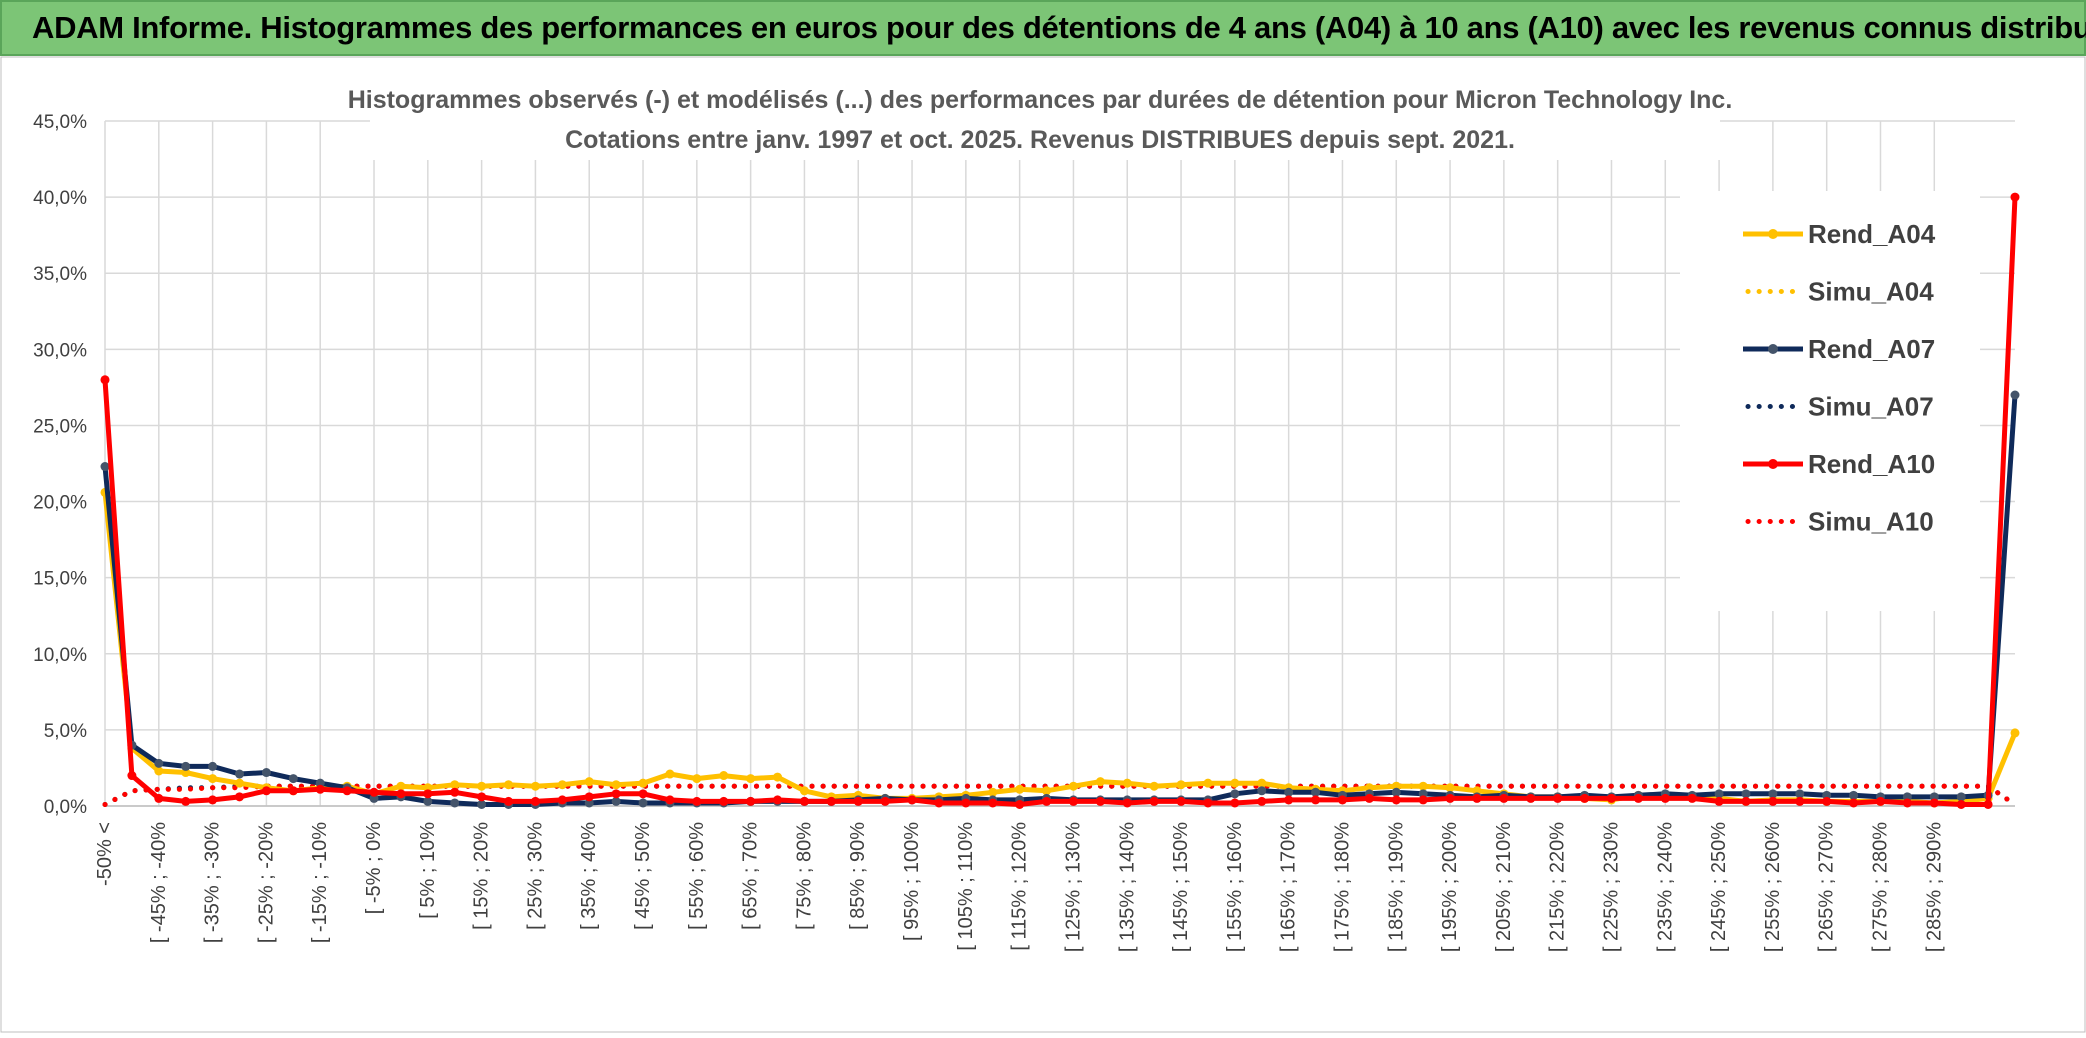 This screenshot has height=1038, width=2086. Describe the element at coordinates (1719, 887) in the screenshot. I see `x-tick-label: [ 245% ; 250%` at that location.